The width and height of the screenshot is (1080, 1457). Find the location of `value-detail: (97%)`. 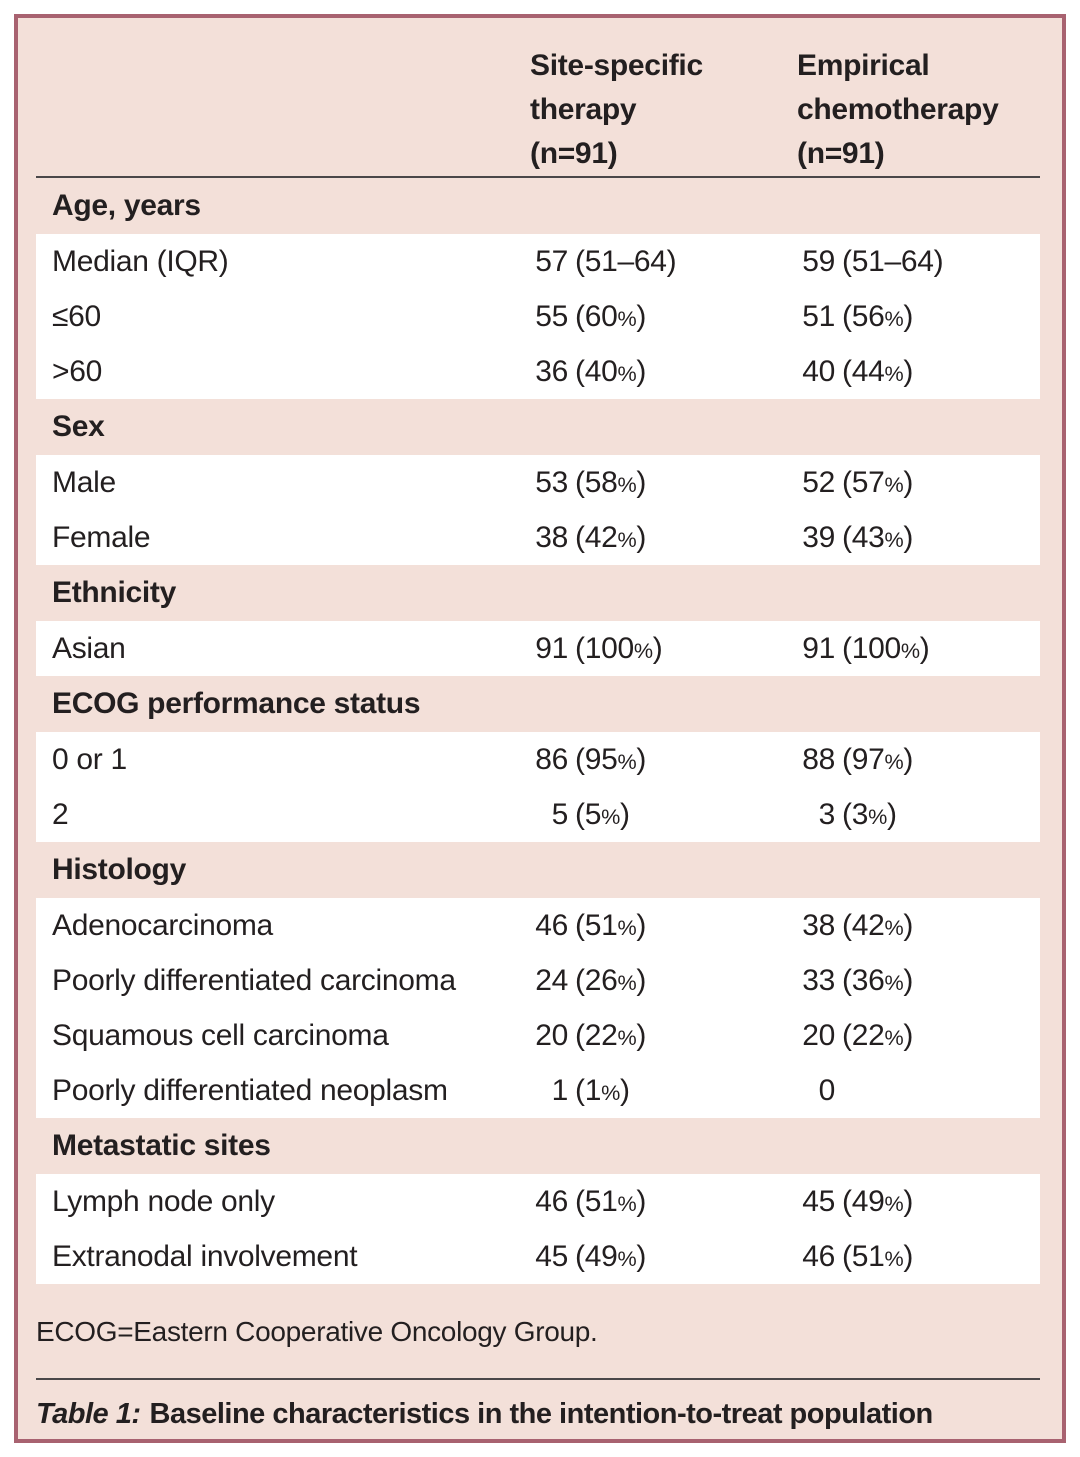

value-detail: (97%) is located at coordinates (878, 759).